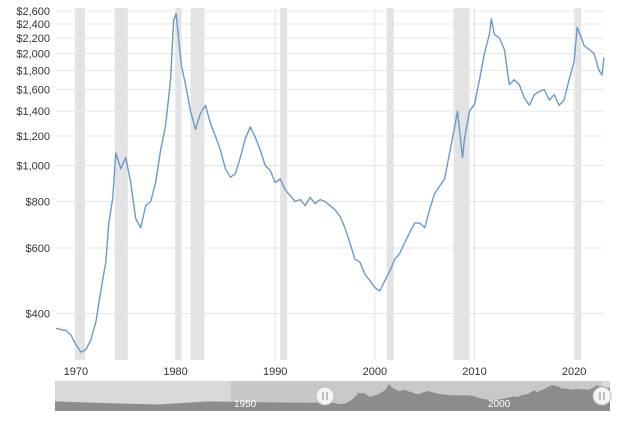  Describe the element at coordinates (325, 372) in the screenshot. I see `x-axis-ticks: 1970 1980 1990 2000 2010 2020` at that location.